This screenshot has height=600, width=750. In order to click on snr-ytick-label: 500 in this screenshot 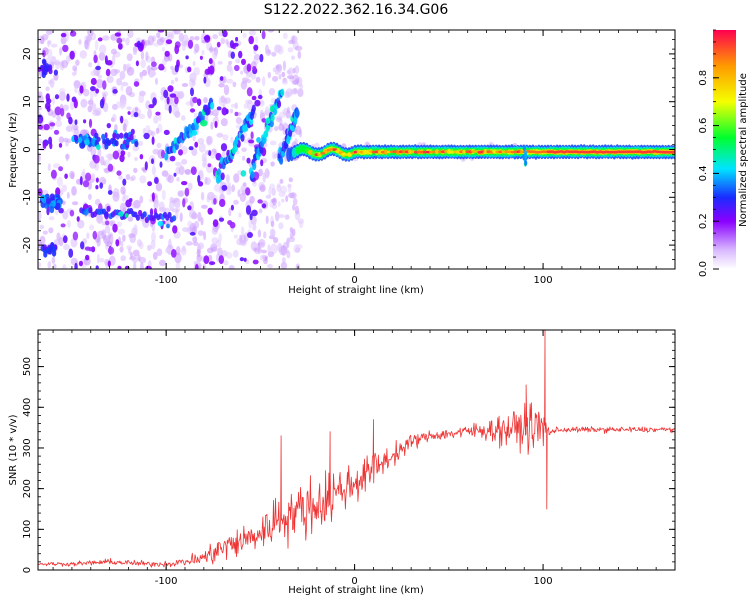, I will do `click(27, 366)`.